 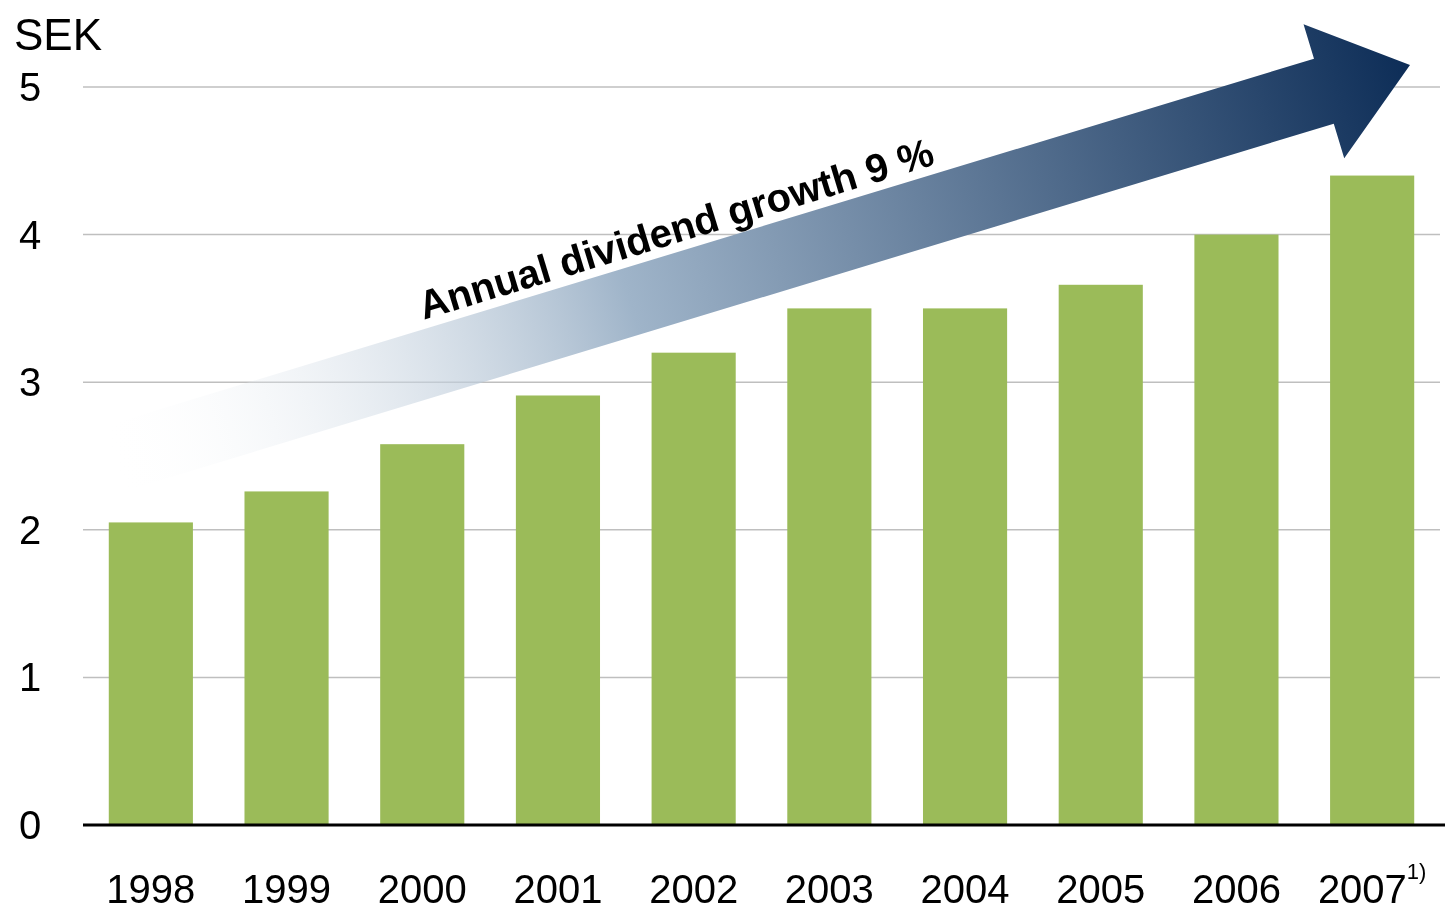 I want to click on y-tick-label: 0, so click(x=30, y=825).